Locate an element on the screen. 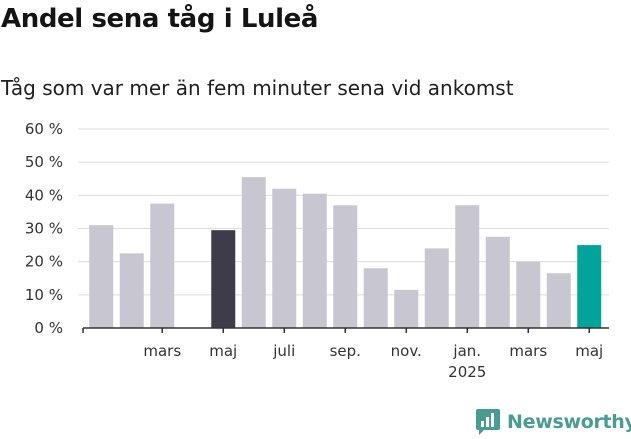 This screenshot has width=631, height=439. x-tick-year-label: 2025 is located at coordinates (467, 372).